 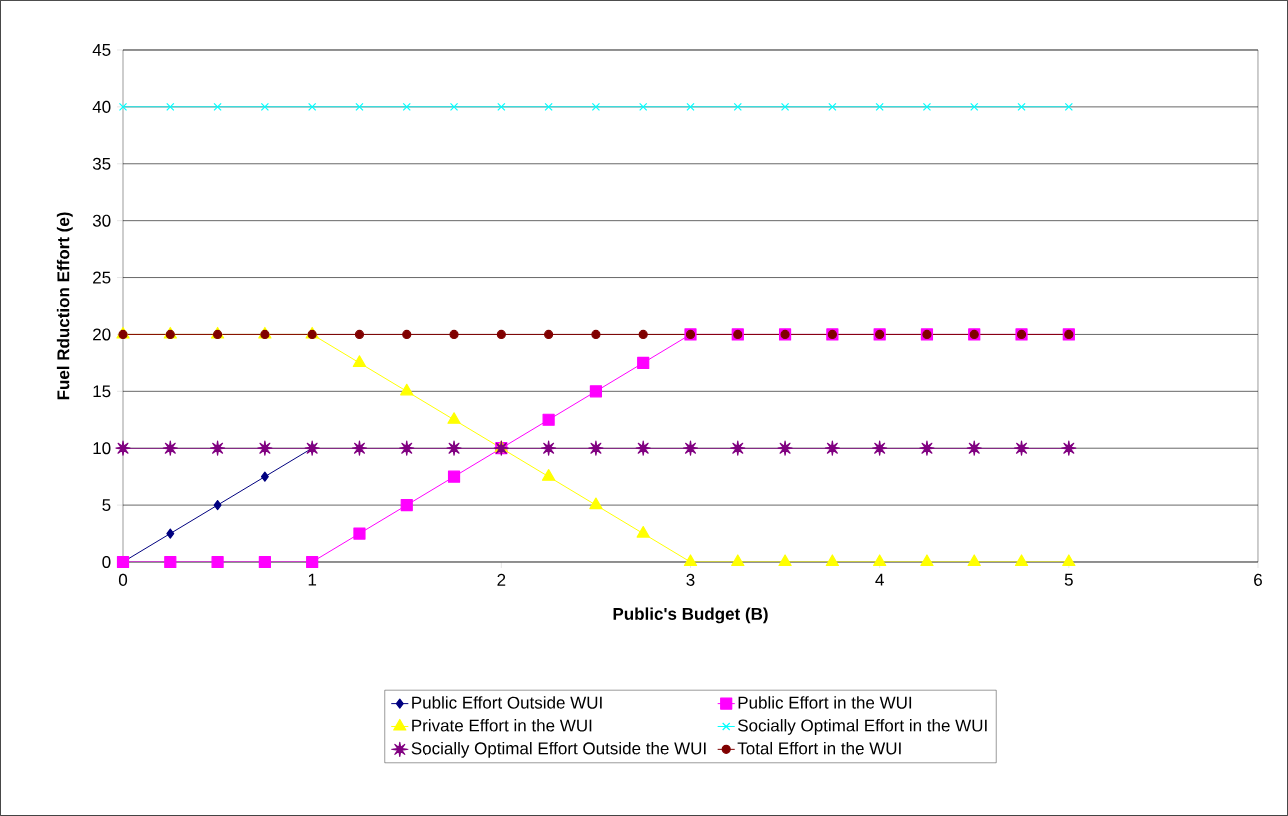 I want to click on y-tick-label: 15, so click(x=102, y=391).